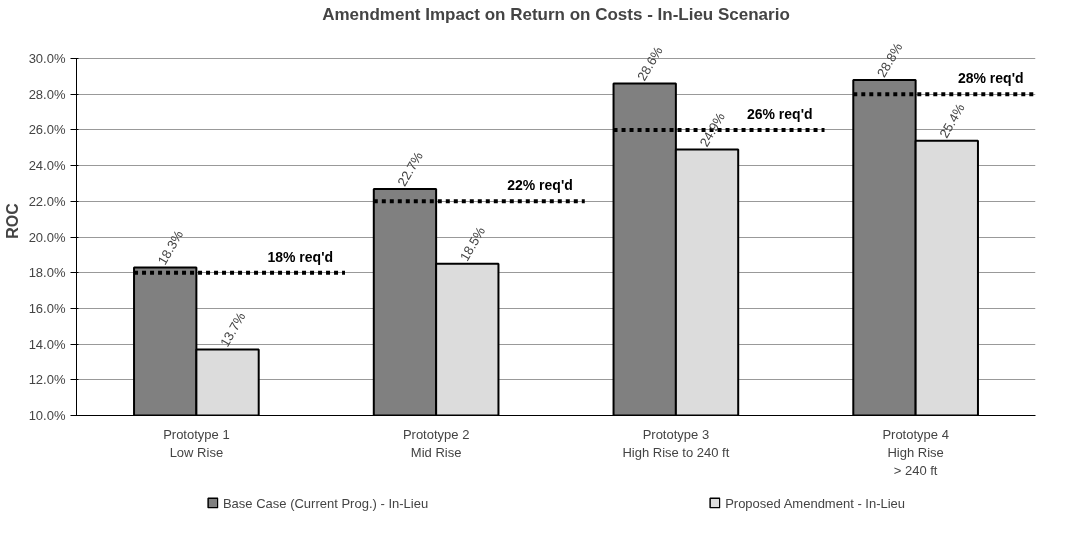 The image size is (1075, 540). What do you see at coordinates (676, 443) in the screenshot?
I see `x-tick-label: Prototype 3 High Rise to 240 ft` at bounding box center [676, 443].